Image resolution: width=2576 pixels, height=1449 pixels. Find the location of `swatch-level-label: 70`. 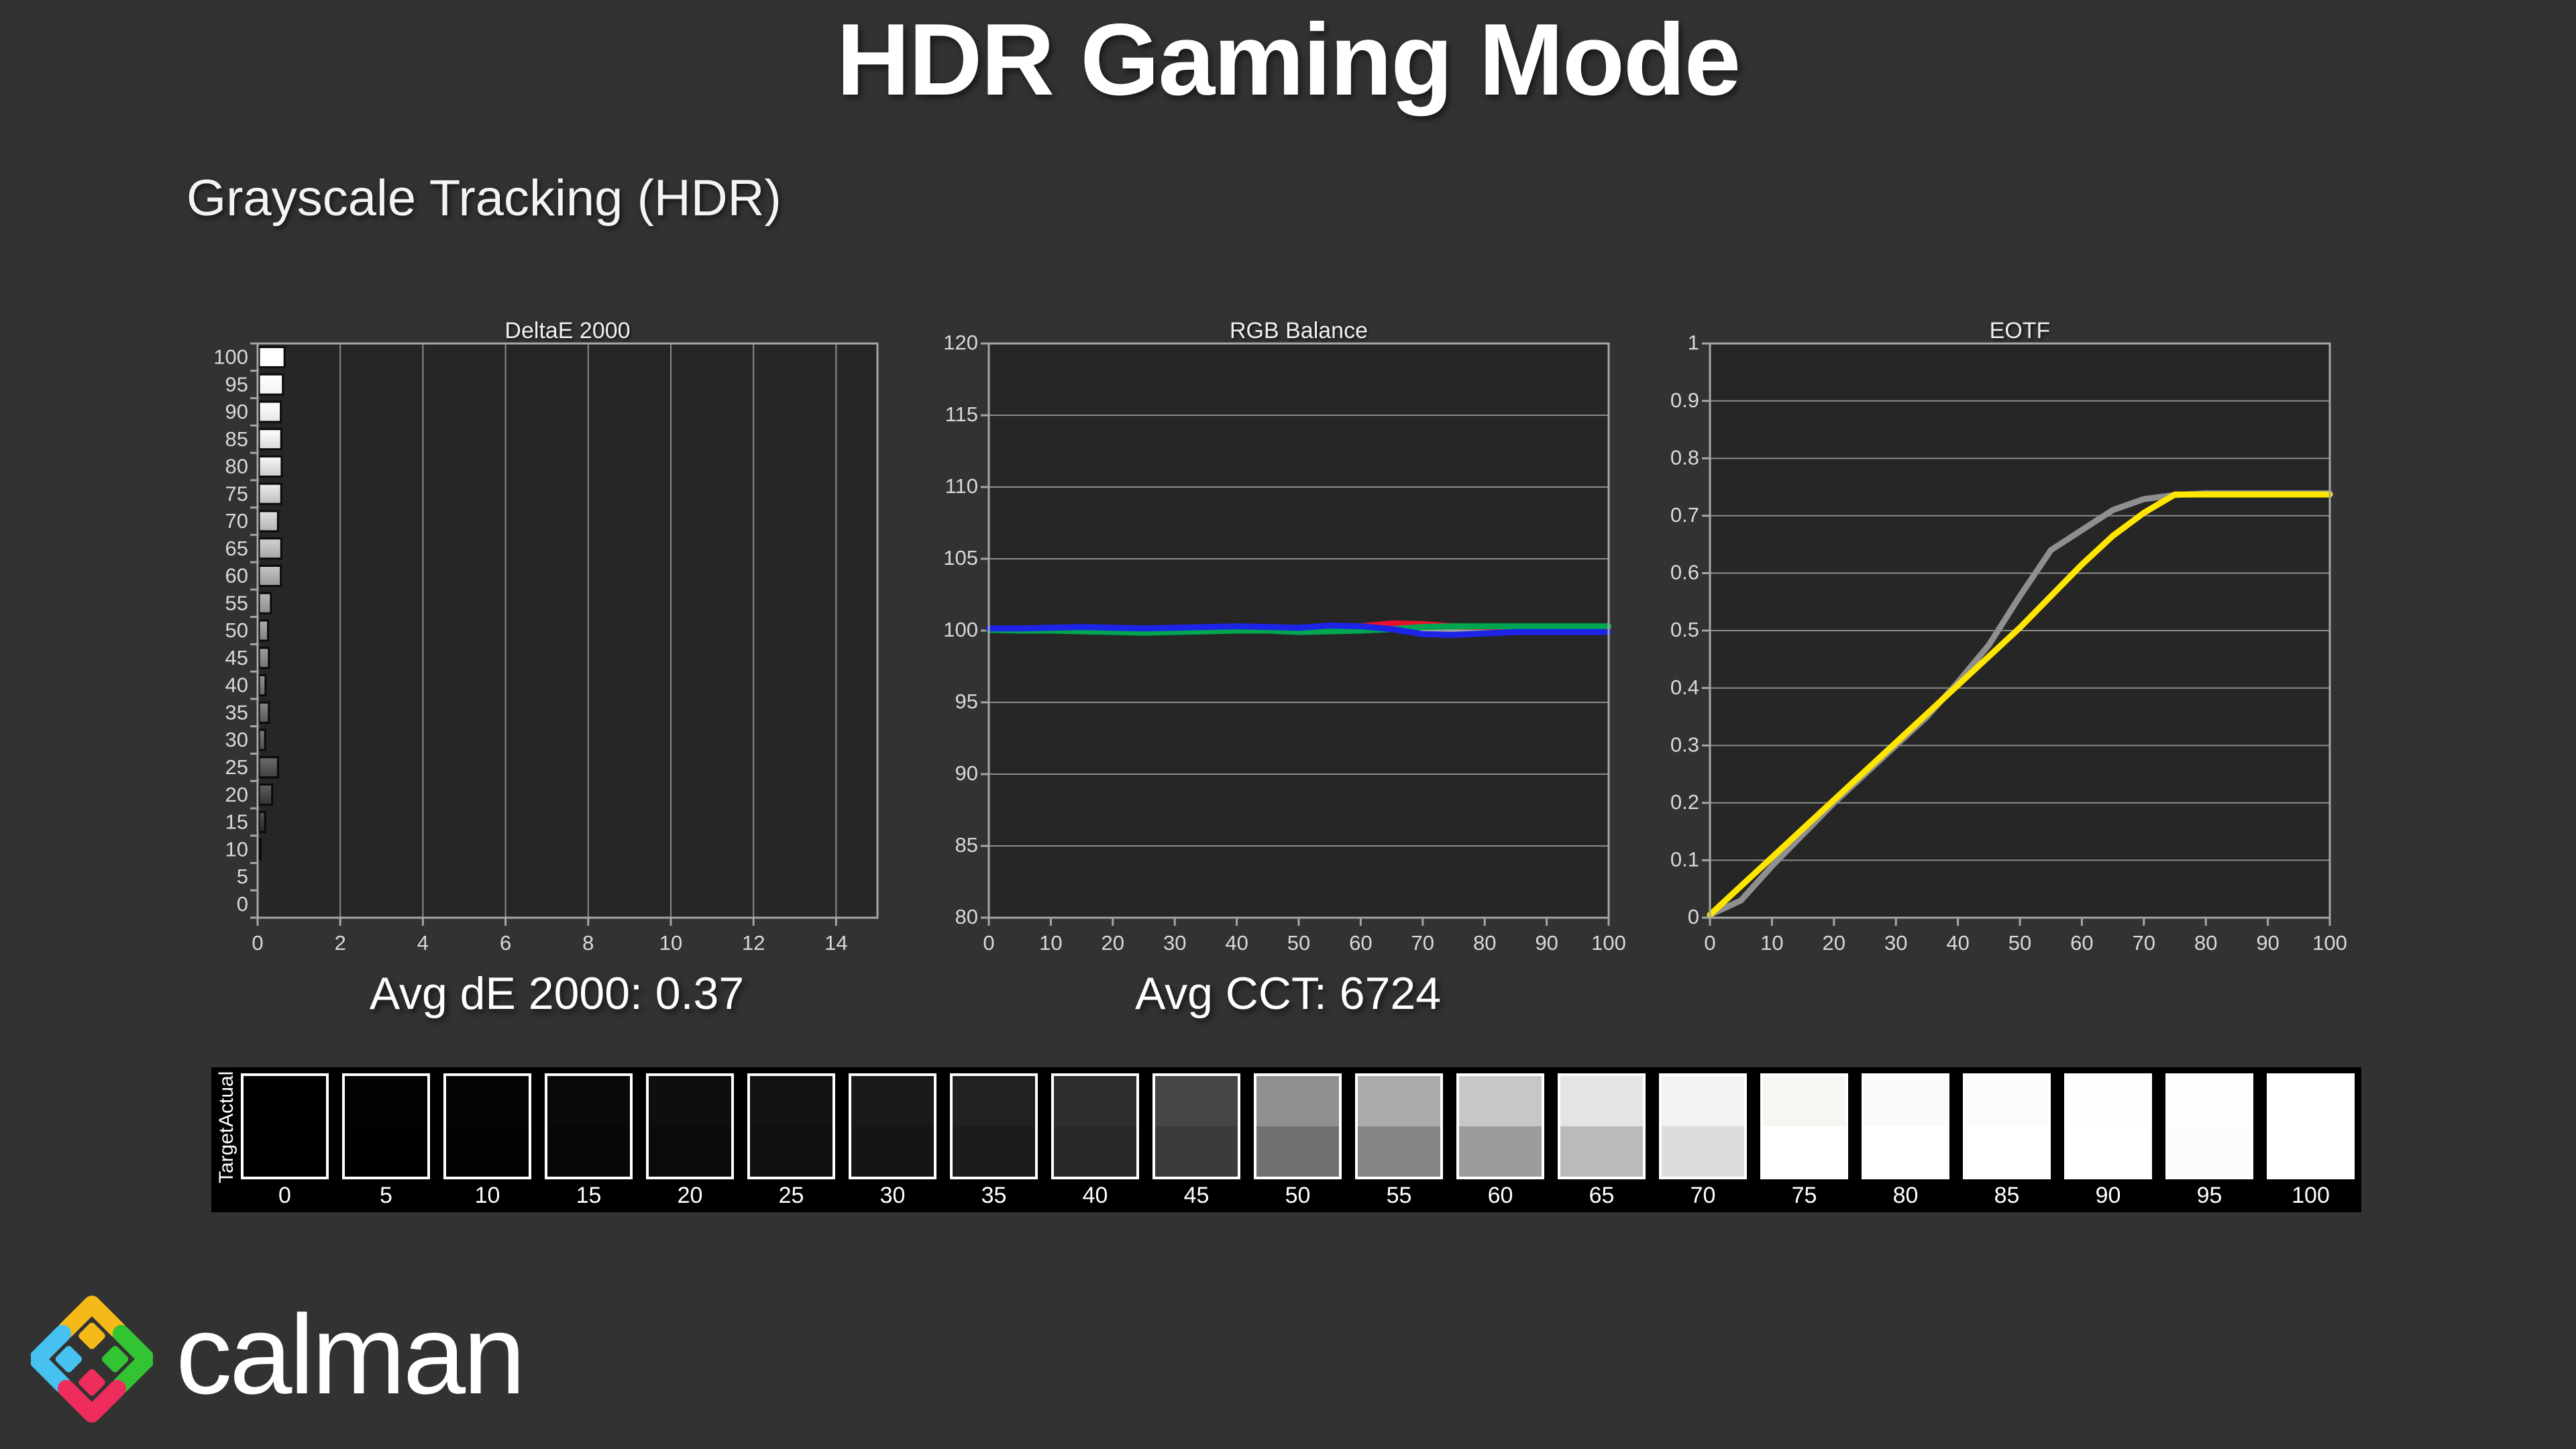

swatch-level-label: 70 is located at coordinates (1703, 1195).